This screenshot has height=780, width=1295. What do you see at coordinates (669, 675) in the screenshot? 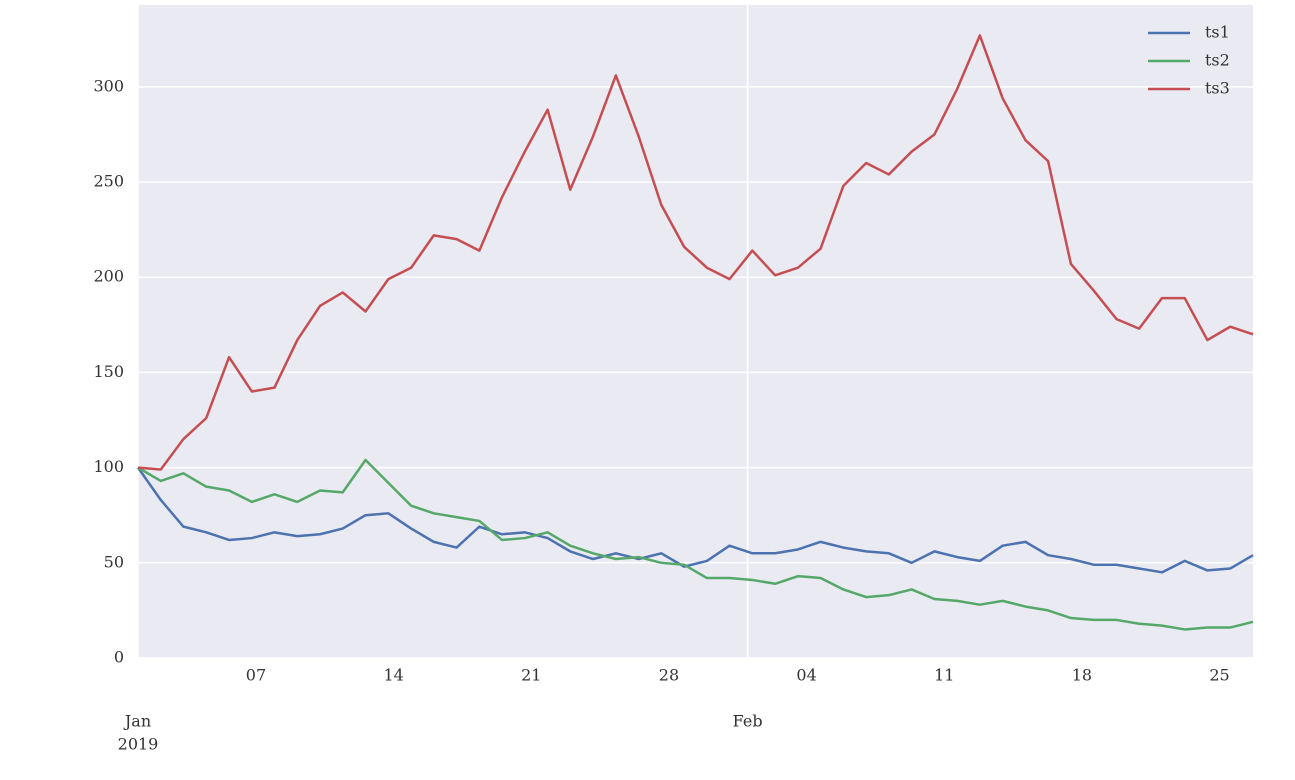
I see `x-tick-label: 28` at bounding box center [669, 675].